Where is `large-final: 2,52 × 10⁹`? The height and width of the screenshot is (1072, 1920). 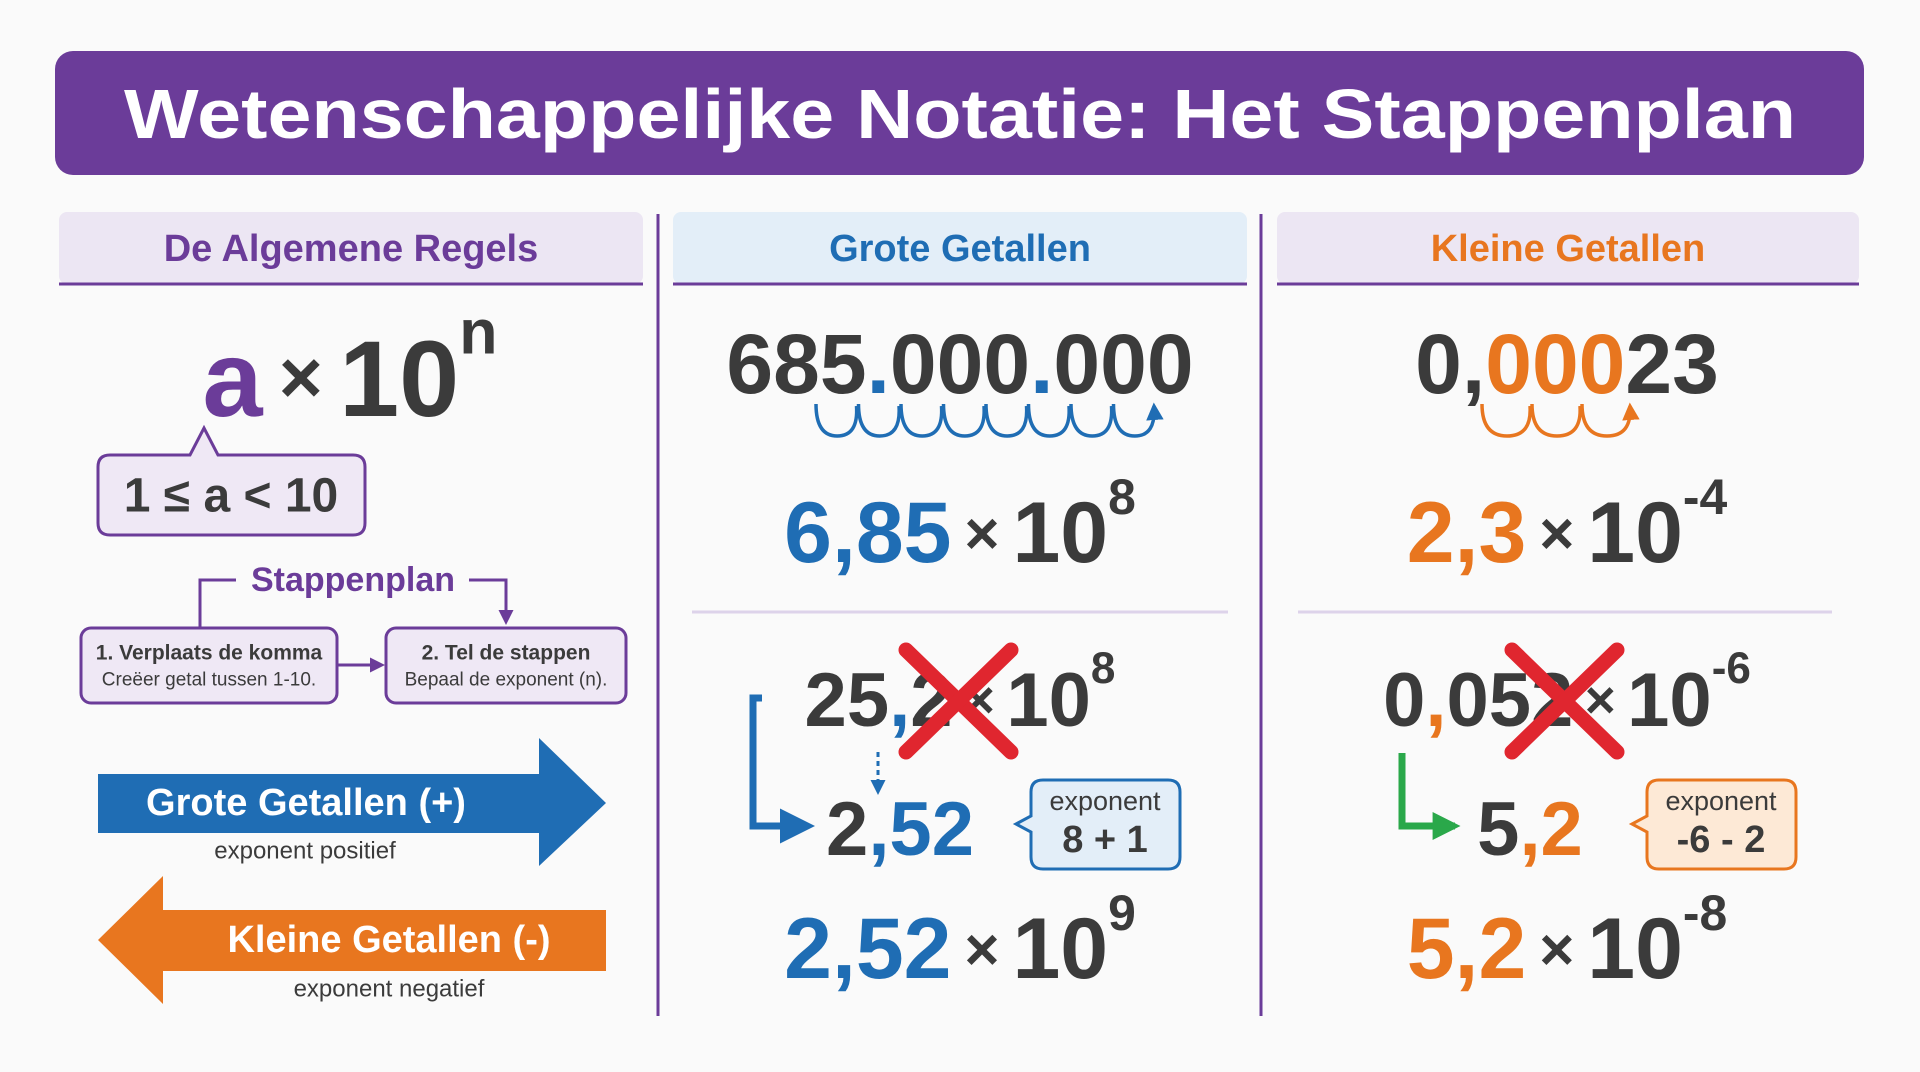
large-final: 2,52 × 10⁹ is located at coordinates (960, 941).